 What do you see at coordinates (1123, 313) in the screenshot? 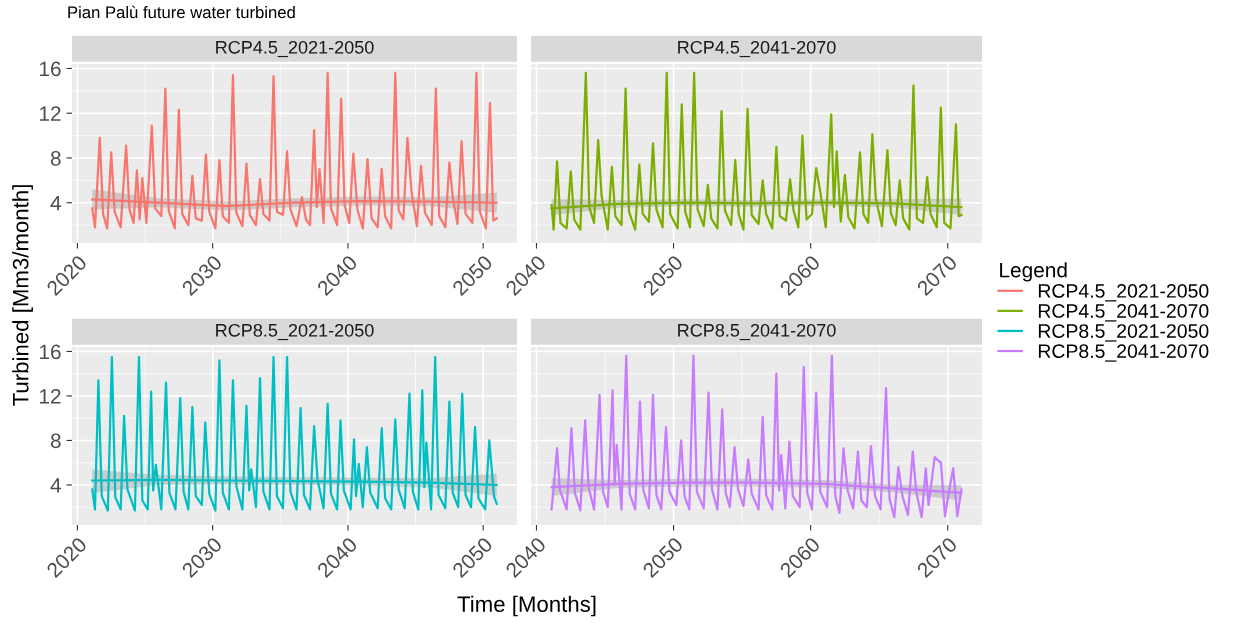
I see `legend-label: RCP4.5_2041-2070` at bounding box center [1123, 313].